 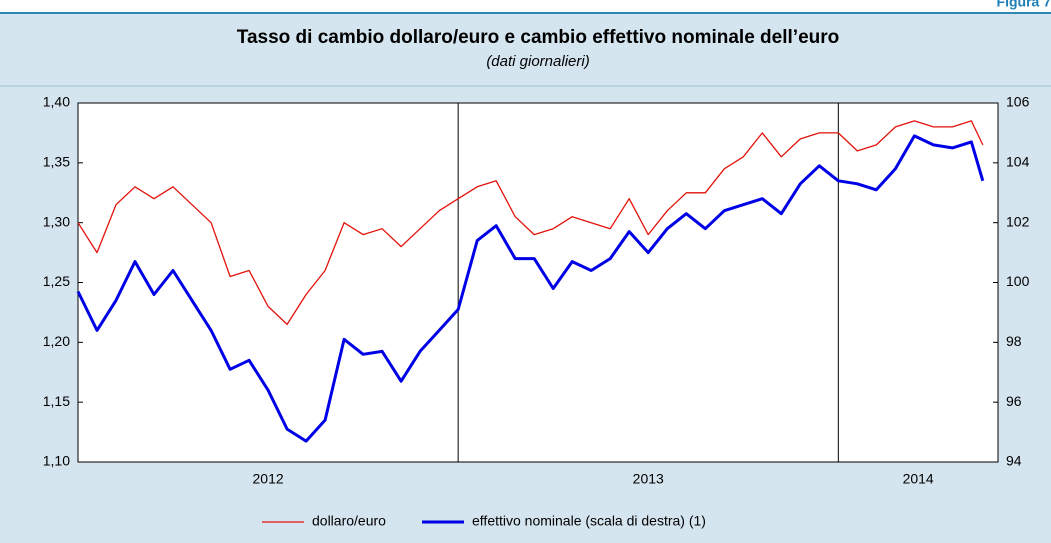 I want to click on x-tick-label: 2014, so click(x=918, y=479).